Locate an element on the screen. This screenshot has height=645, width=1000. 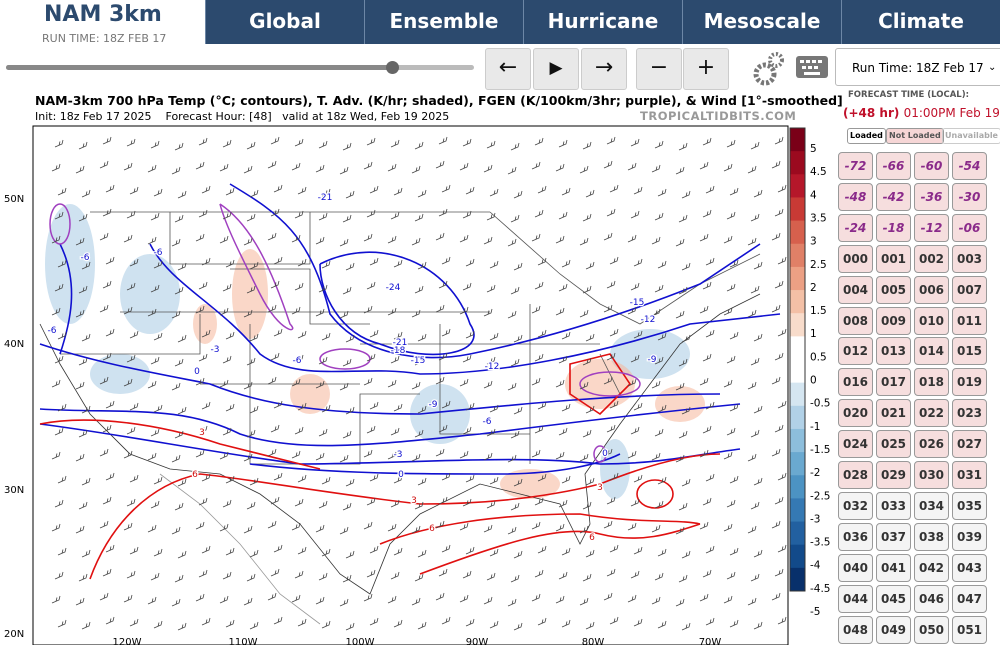
hour-button: 021 is located at coordinates (893, 413).